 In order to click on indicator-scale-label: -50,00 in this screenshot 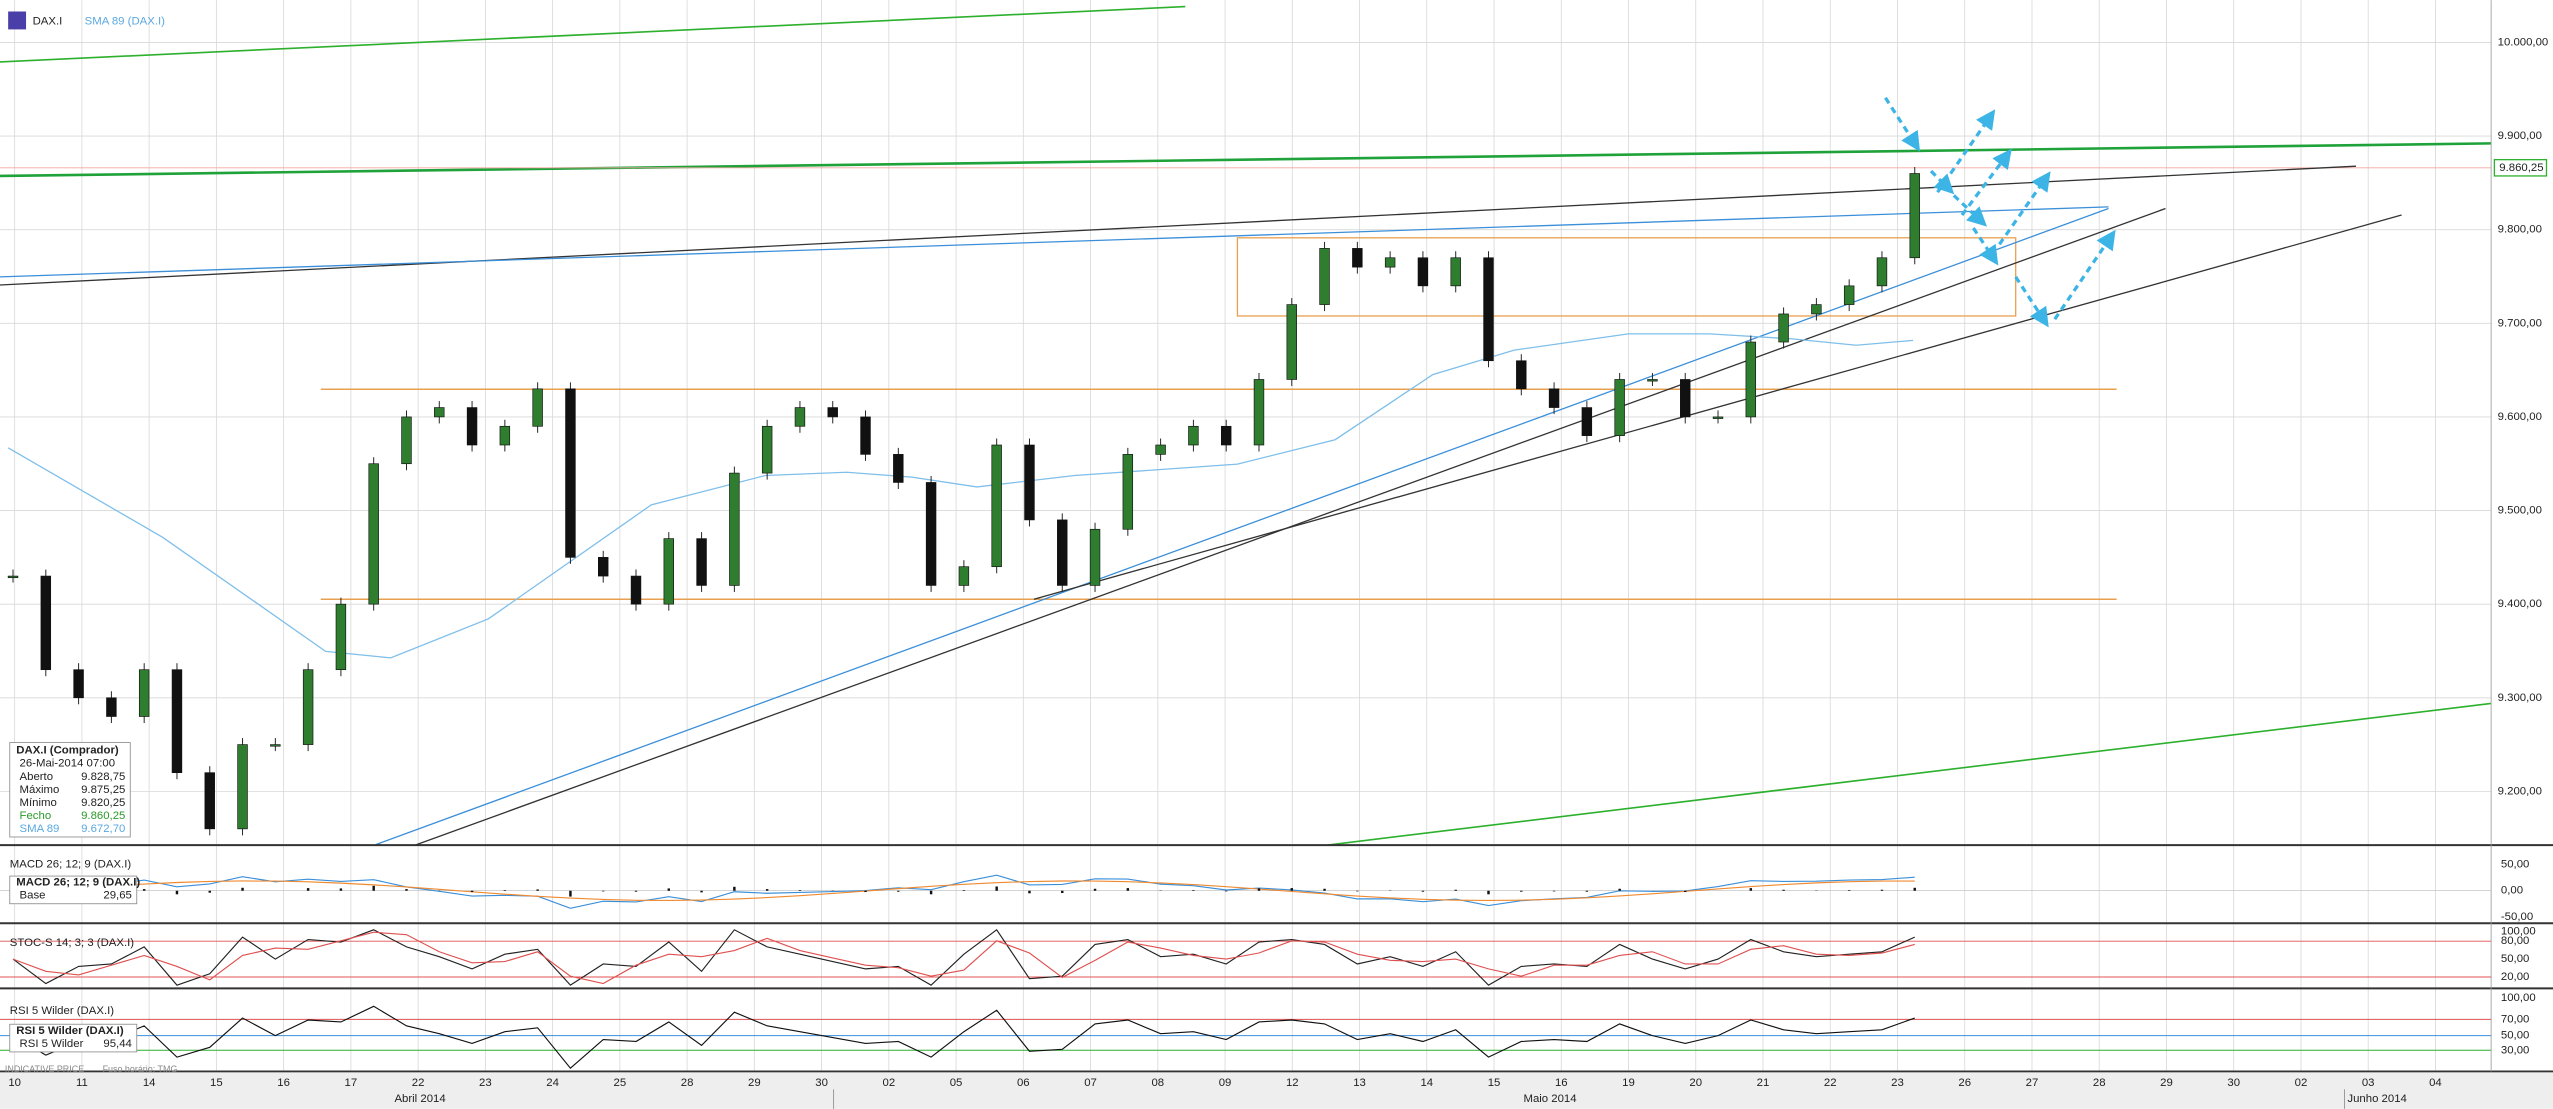, I will do `click(2517, 917)`.